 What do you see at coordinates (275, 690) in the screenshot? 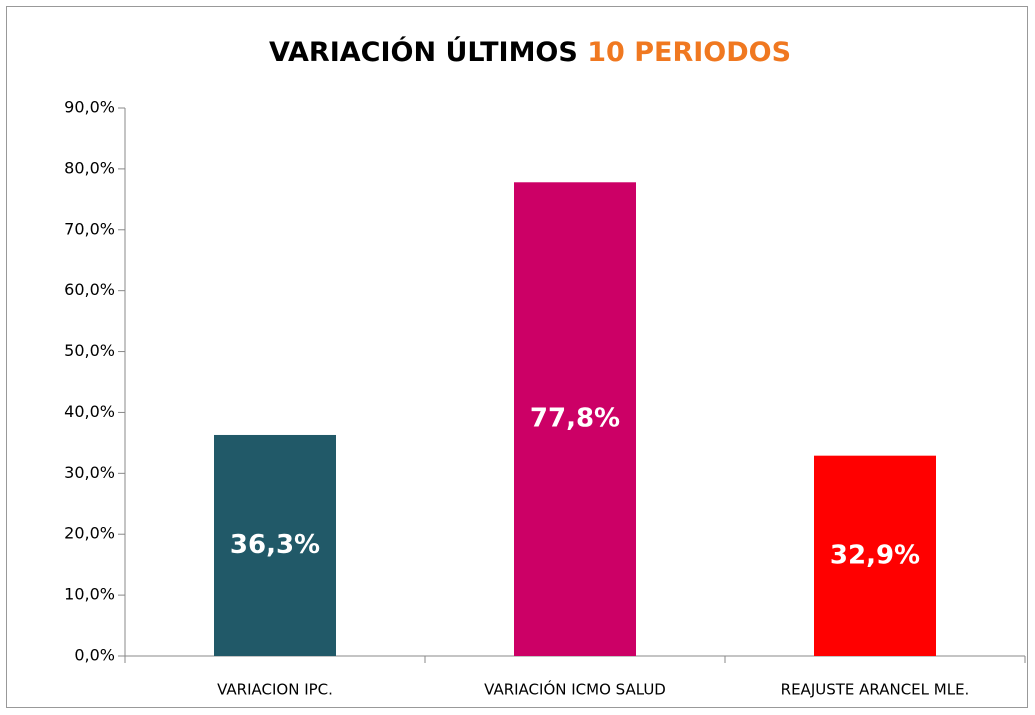
I see `x-tick-label: VARIACION IPC.` at bounding box center [275, 690].